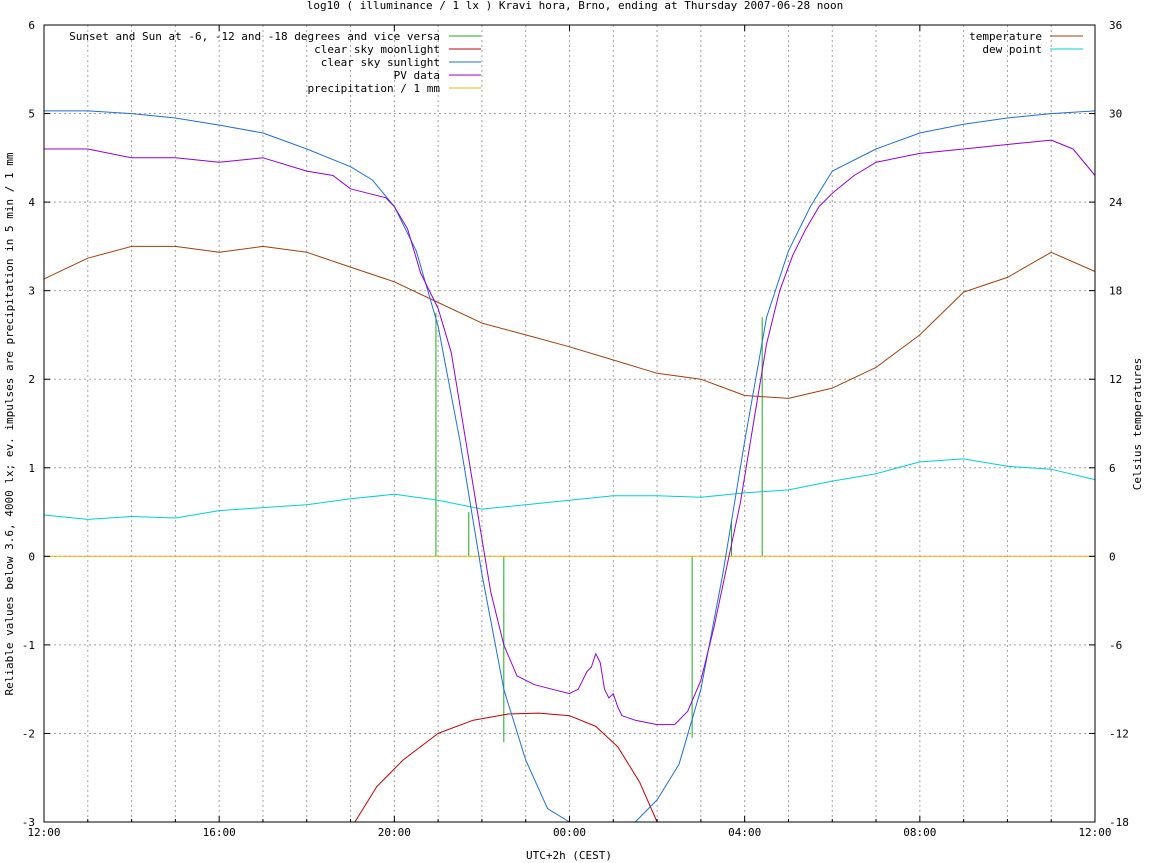 This screenshot has width=1151, height=863. What do you see at coordinates (1112, 468) in the screenshot?
I see `y2-tick-label: 6` at bounding box center [1112, 468].